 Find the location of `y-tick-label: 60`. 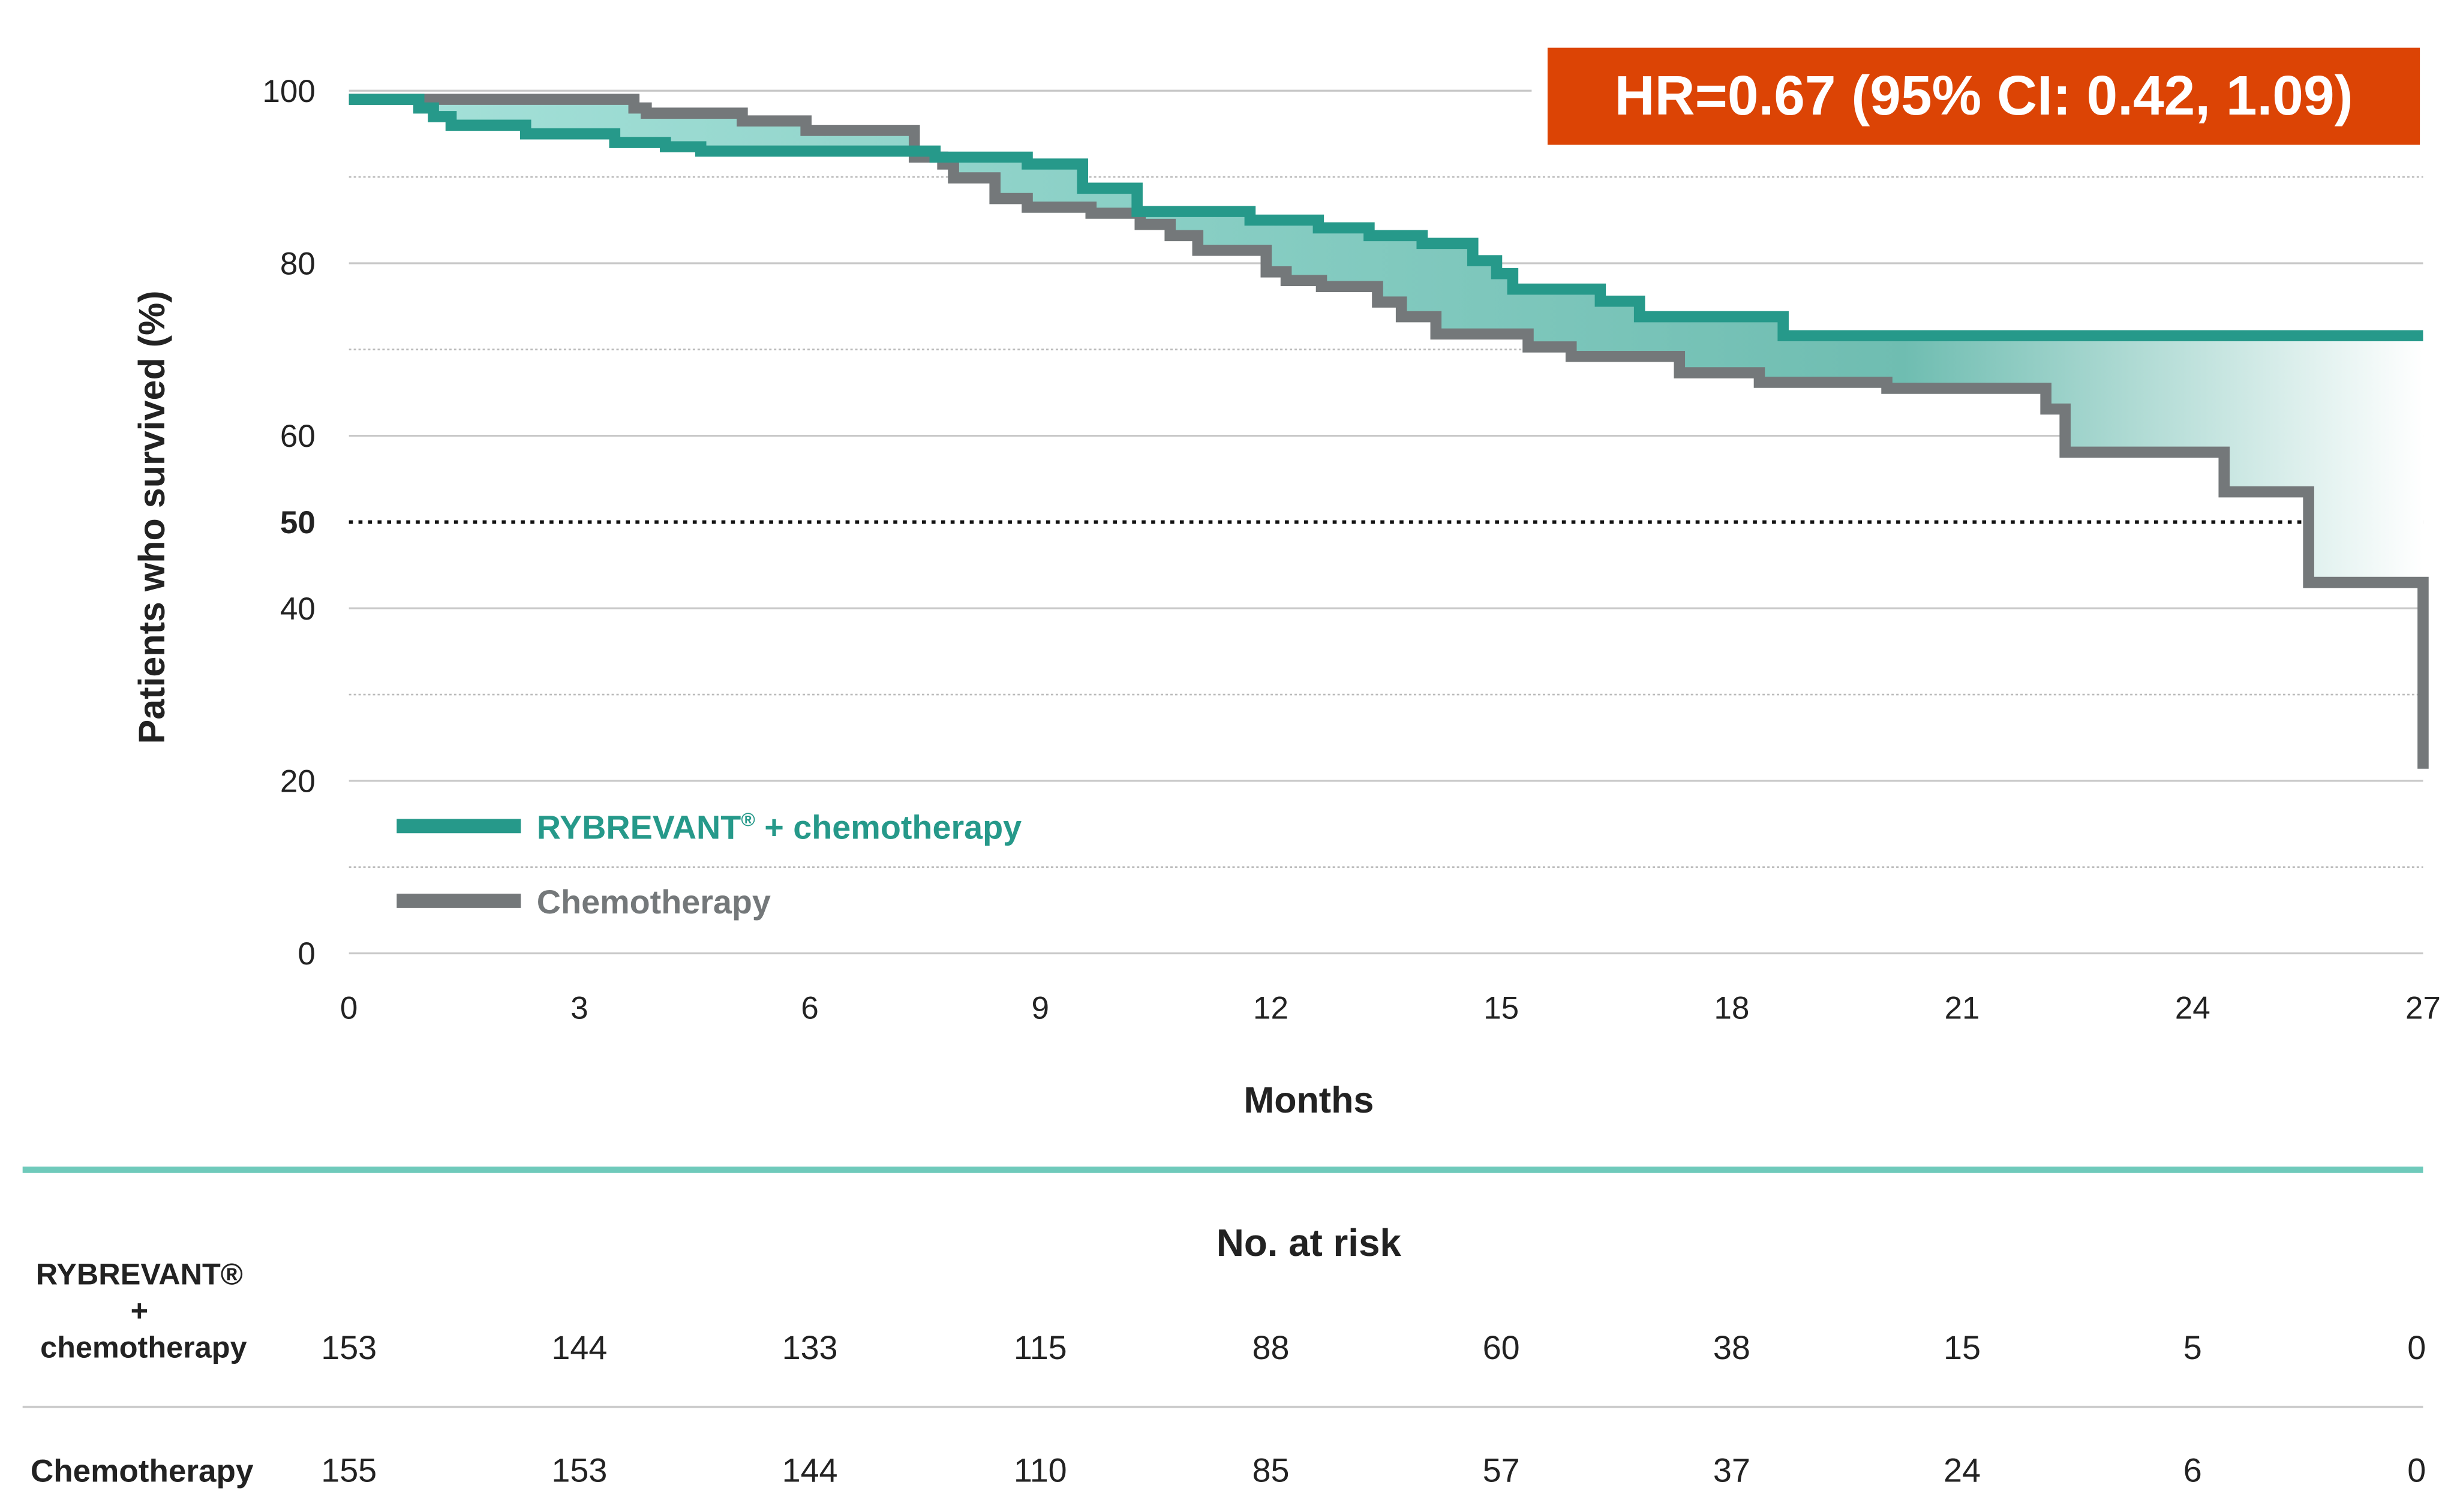

y-tick-label: 60 is located at coordinates (298, 437).